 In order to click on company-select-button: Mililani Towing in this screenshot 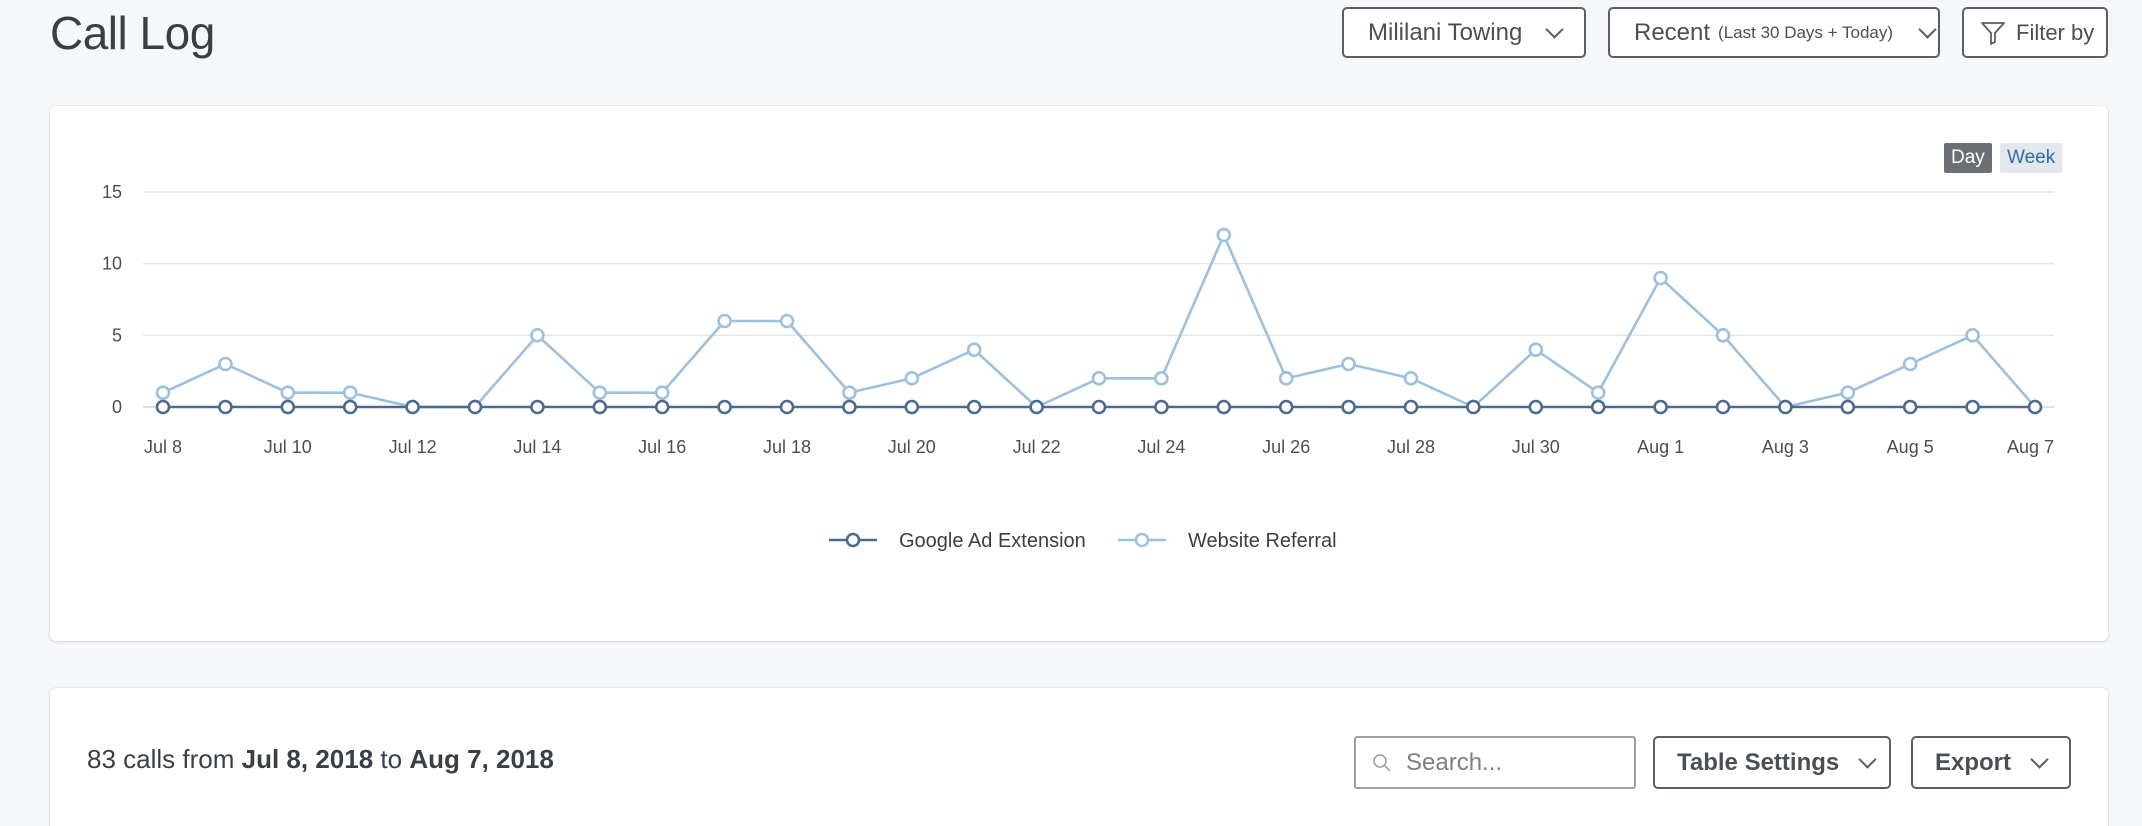, I will do `click(1464, 32)`.